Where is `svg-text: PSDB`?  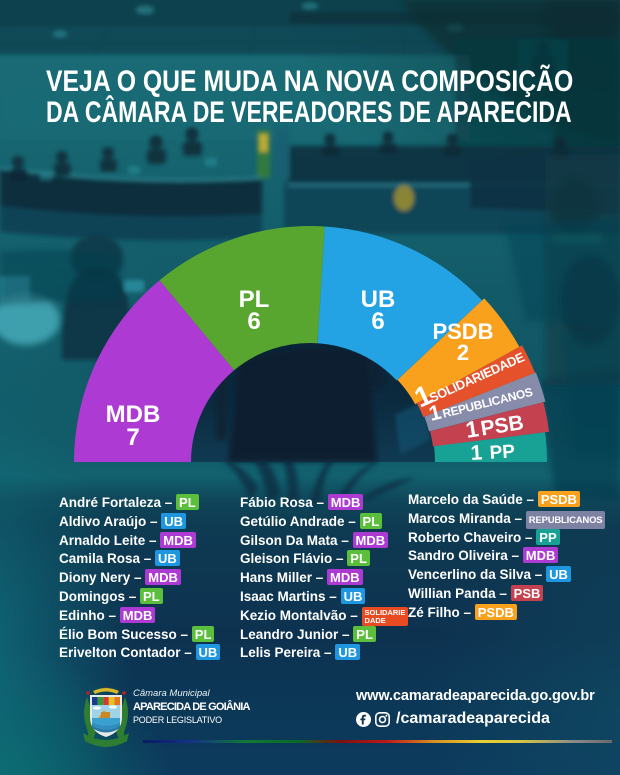 svg-text: PSDB is located at coordinates (462, 331).